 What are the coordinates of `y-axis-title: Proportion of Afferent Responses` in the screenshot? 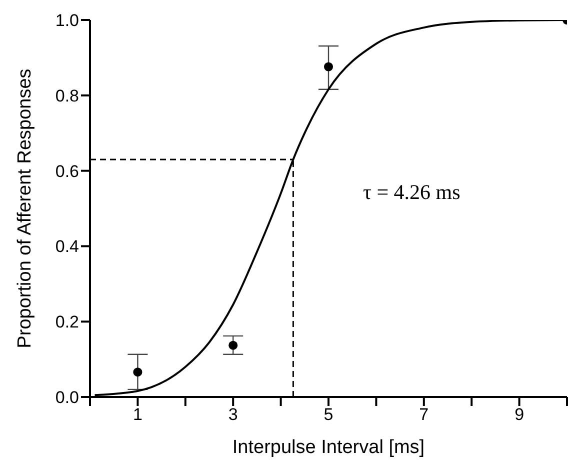 It's located at (25, 208).